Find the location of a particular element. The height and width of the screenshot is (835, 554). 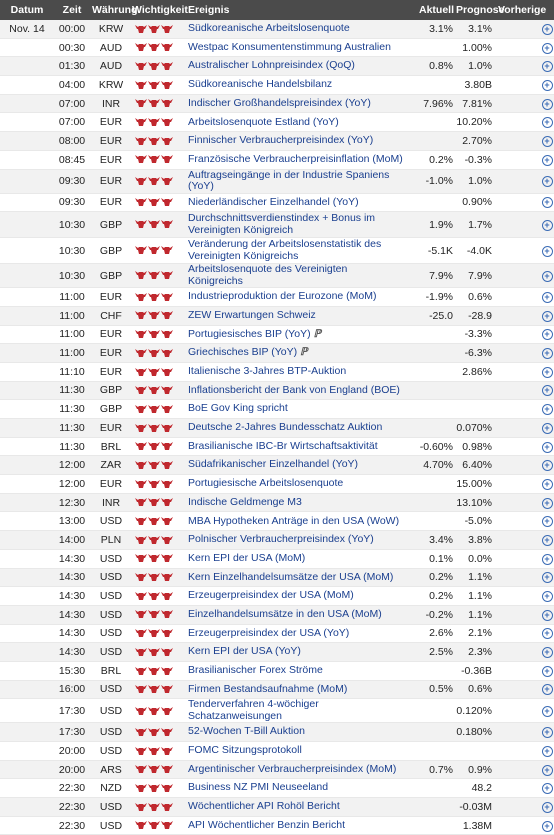

event-name: Kern Einzelhandelsumsätze der USA (MoM) is located at coordinates (291, 576).